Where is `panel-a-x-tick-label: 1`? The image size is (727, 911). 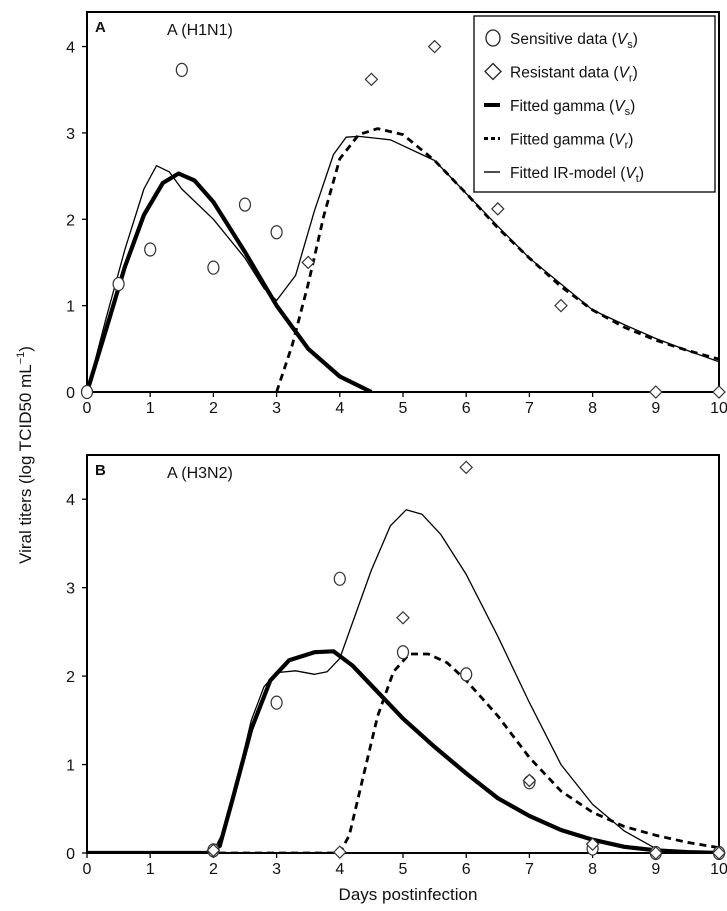
panel-a-x-tick-label: 1 is located at coordinates (150, 408).